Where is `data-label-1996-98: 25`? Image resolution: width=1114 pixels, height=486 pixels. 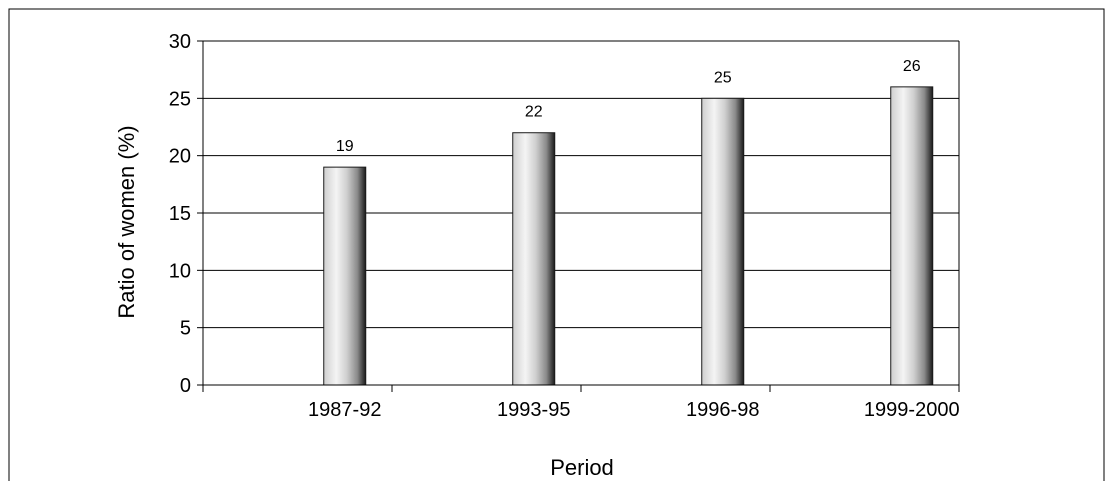 data-label-1996-98: 25 is located at coordinates (723, 77).